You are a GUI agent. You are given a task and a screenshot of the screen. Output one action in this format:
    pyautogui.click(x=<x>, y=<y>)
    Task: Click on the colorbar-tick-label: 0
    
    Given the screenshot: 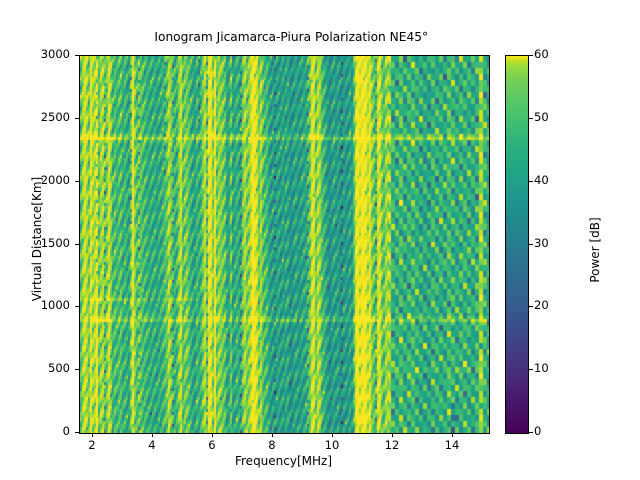 What is the action you would take?
    pyautogui.click(x=538, y=431)
    